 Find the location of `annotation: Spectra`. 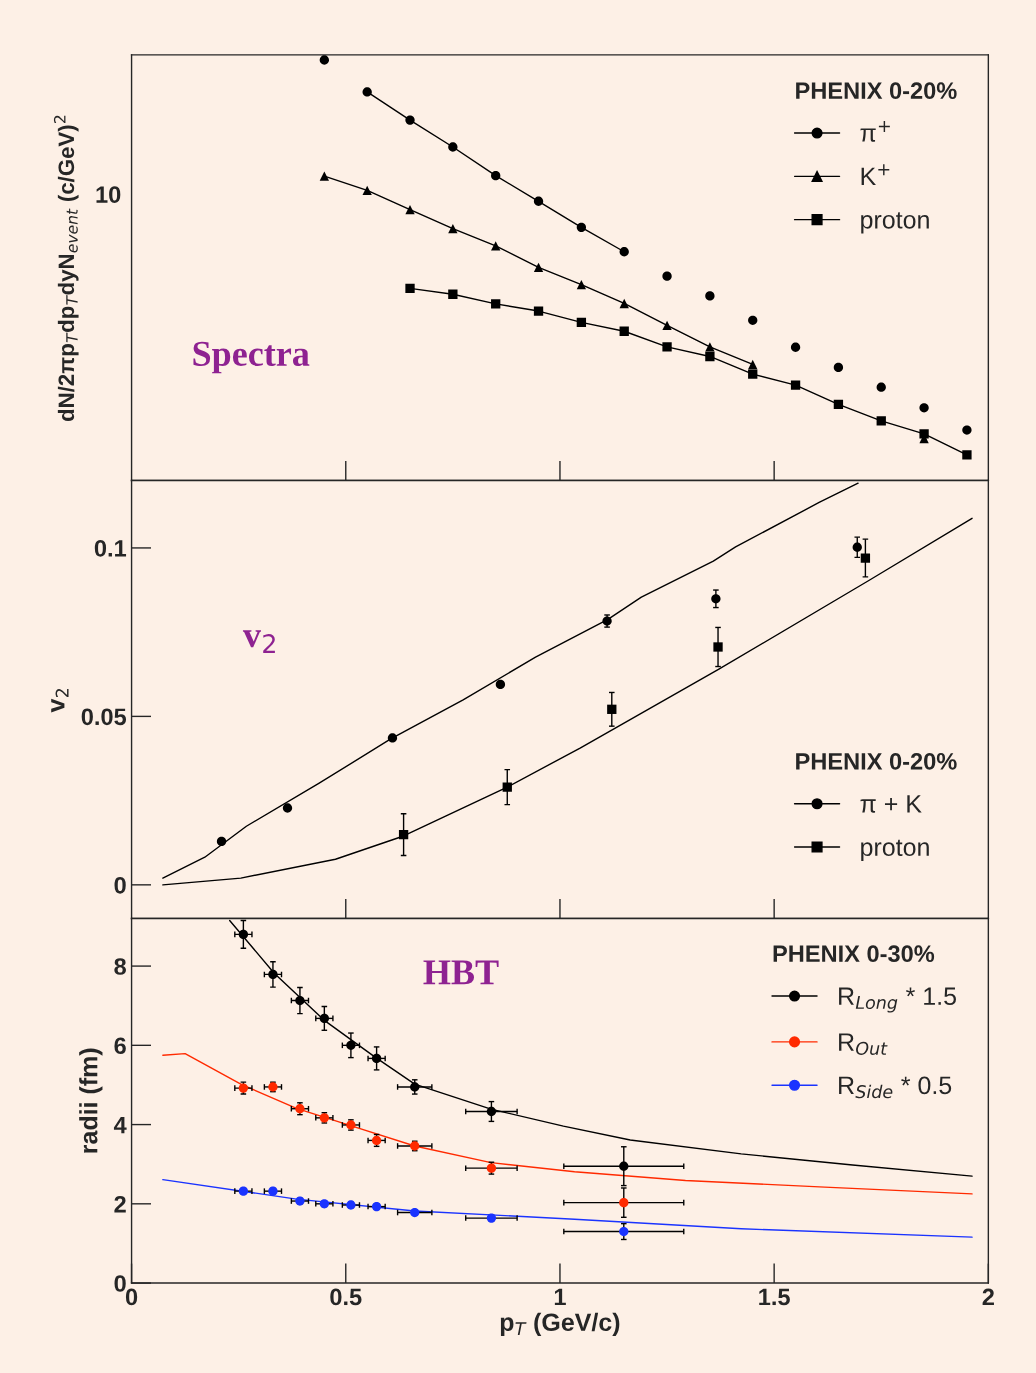

annotation: Spectra is located at coordinates (251, 357).